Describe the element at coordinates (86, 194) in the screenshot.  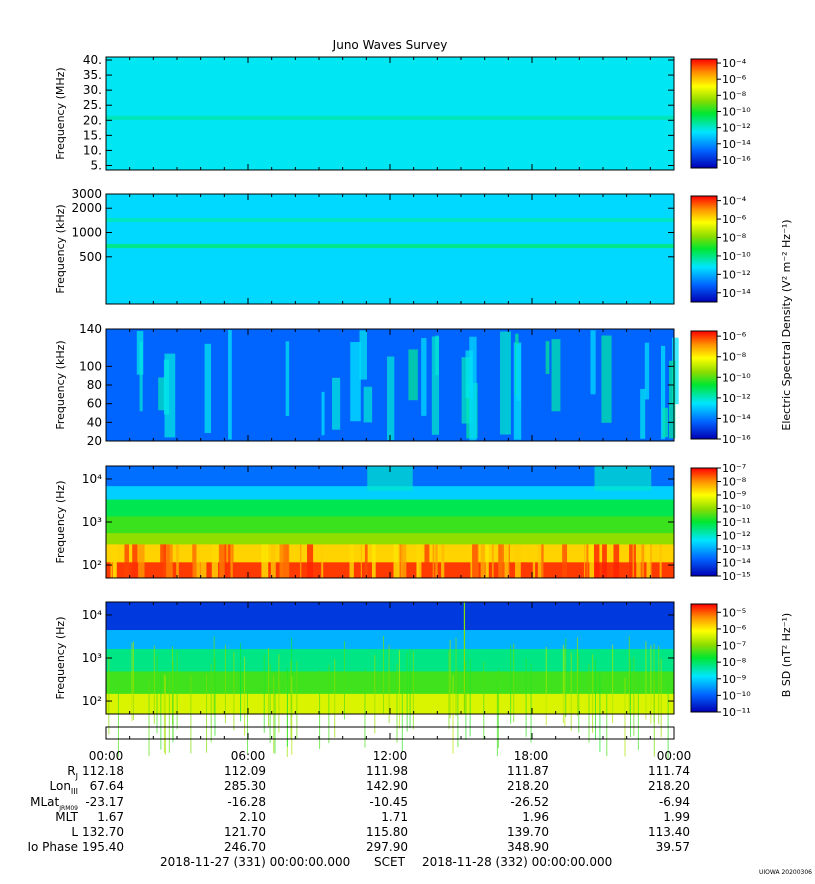
I see `y-tick-label: 3000` at that location.